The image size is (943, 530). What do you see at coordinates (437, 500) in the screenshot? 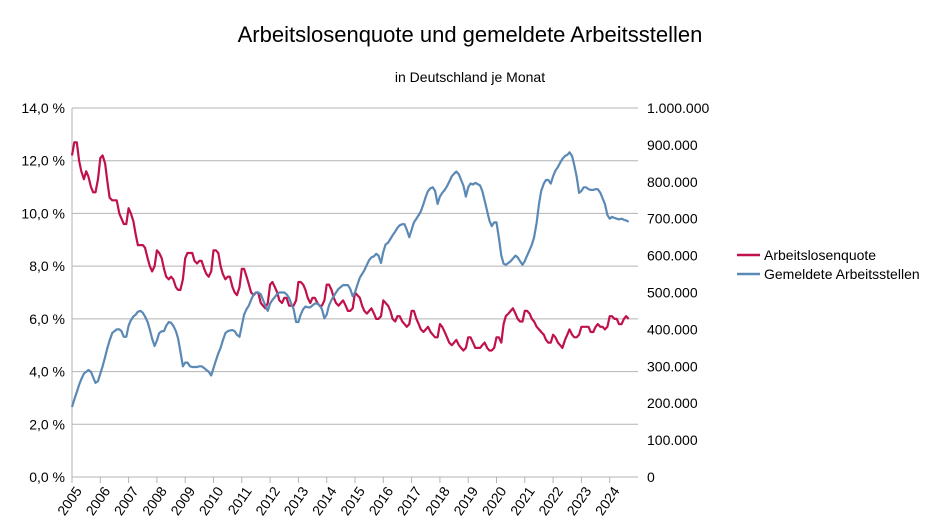
I see `x-tick-label: 2018` at bounding box center [437, 500].